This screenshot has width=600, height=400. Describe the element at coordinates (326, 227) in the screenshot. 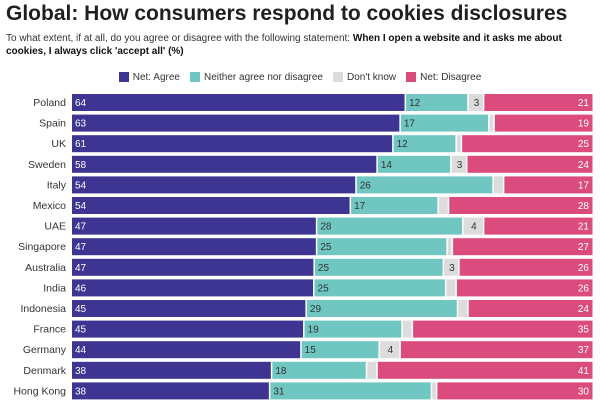

I see `value-label-neither-uae: 28` at that location.